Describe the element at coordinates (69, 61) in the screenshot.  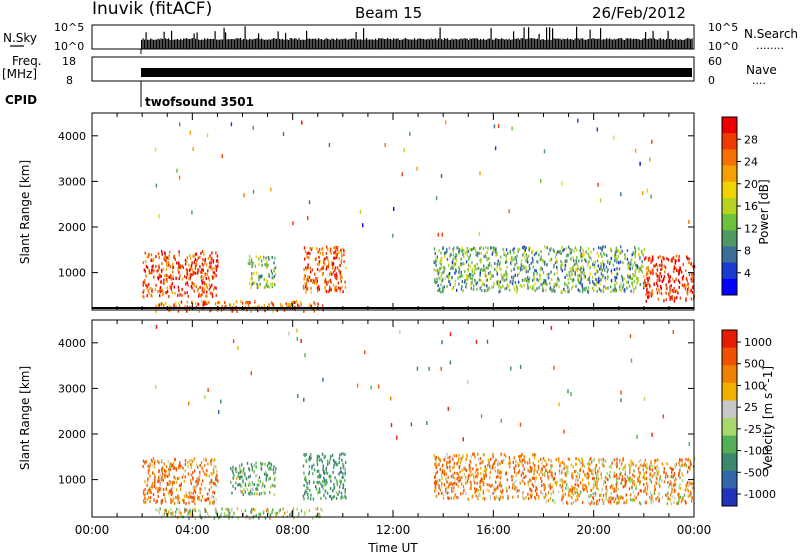
I see `freq-tick-high: 18` at that location.